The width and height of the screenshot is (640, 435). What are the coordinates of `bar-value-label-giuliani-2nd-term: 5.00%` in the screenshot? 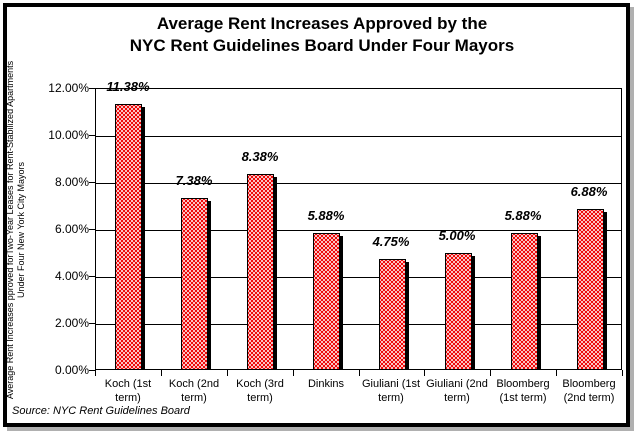 It's located at (457, 235).